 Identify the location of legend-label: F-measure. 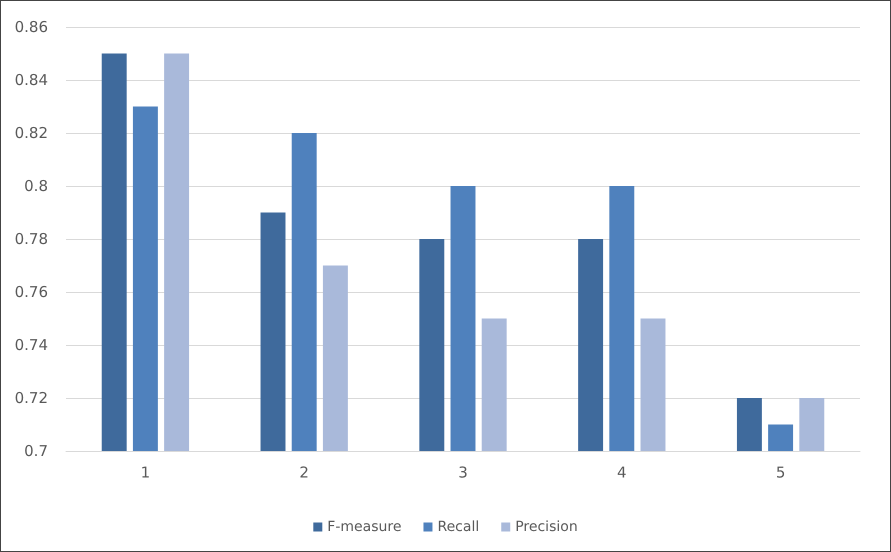
(364, 527).